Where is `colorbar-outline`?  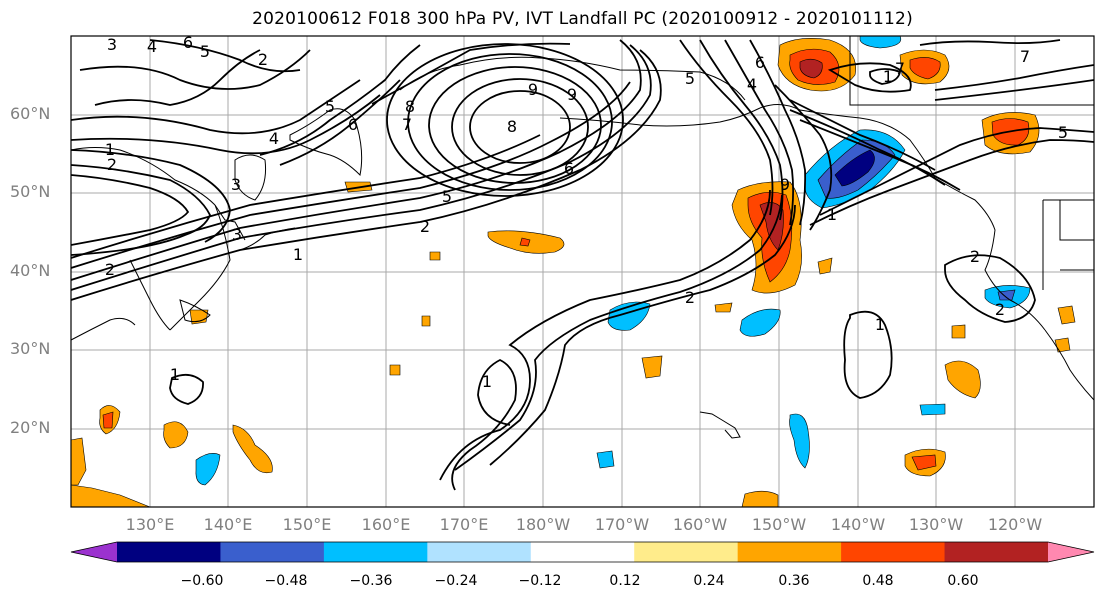 colorbar-outline is located at coordinates (582, 552).